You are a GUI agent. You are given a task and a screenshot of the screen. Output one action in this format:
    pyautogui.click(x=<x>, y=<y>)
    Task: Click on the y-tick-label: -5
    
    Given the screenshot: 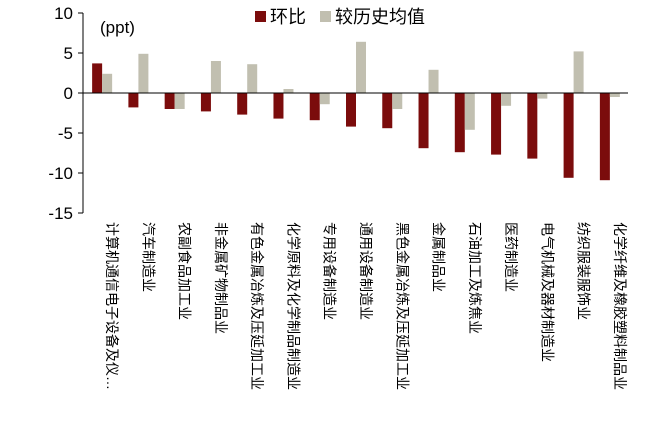 What is the action you would take?
    pyautogui.click(x=65, y=133)
    